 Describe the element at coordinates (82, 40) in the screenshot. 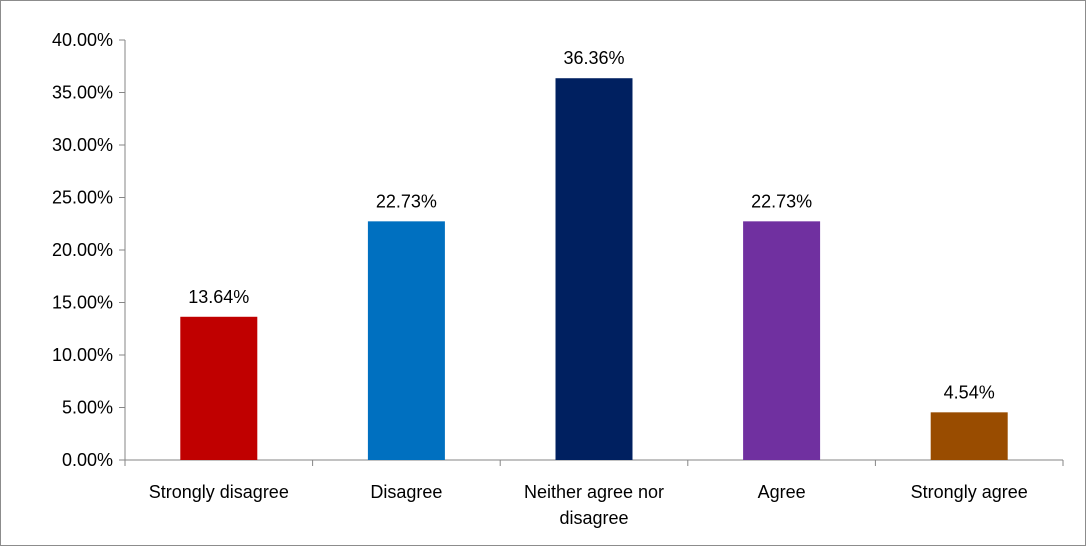

I see `y-tick-label: 40.00%` at that location.